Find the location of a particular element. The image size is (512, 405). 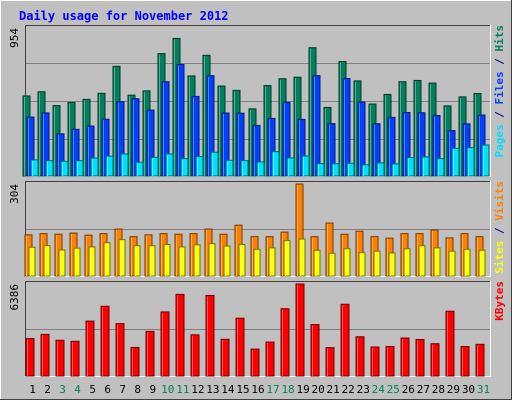

x-tick-label: 9 is located at coordinates (152, 389).